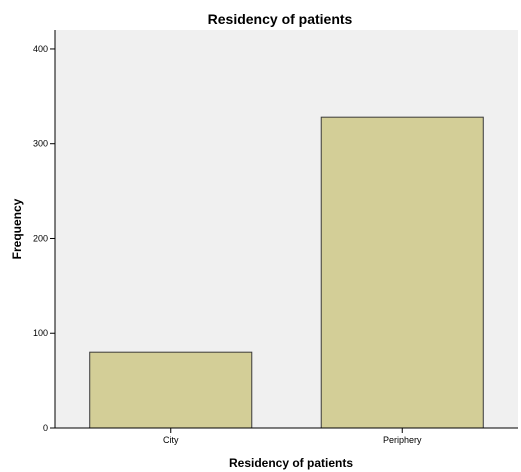 This screenshot has height=472, width=521. Describe the element at coordinates (402, 440) in the screenshot. I see `x-tick-label: Periphery` at that location.